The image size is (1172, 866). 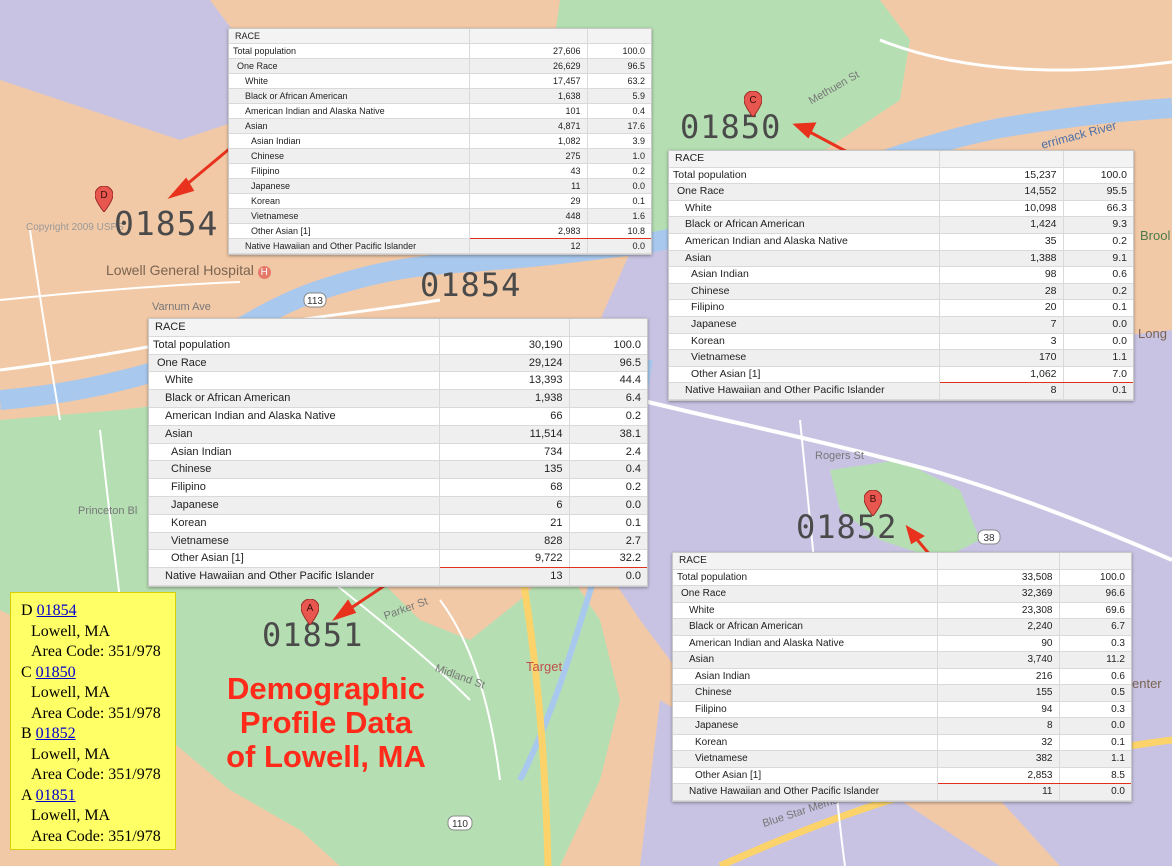 I want to click on pin-letter-a: A, so click(x=310, y=608).